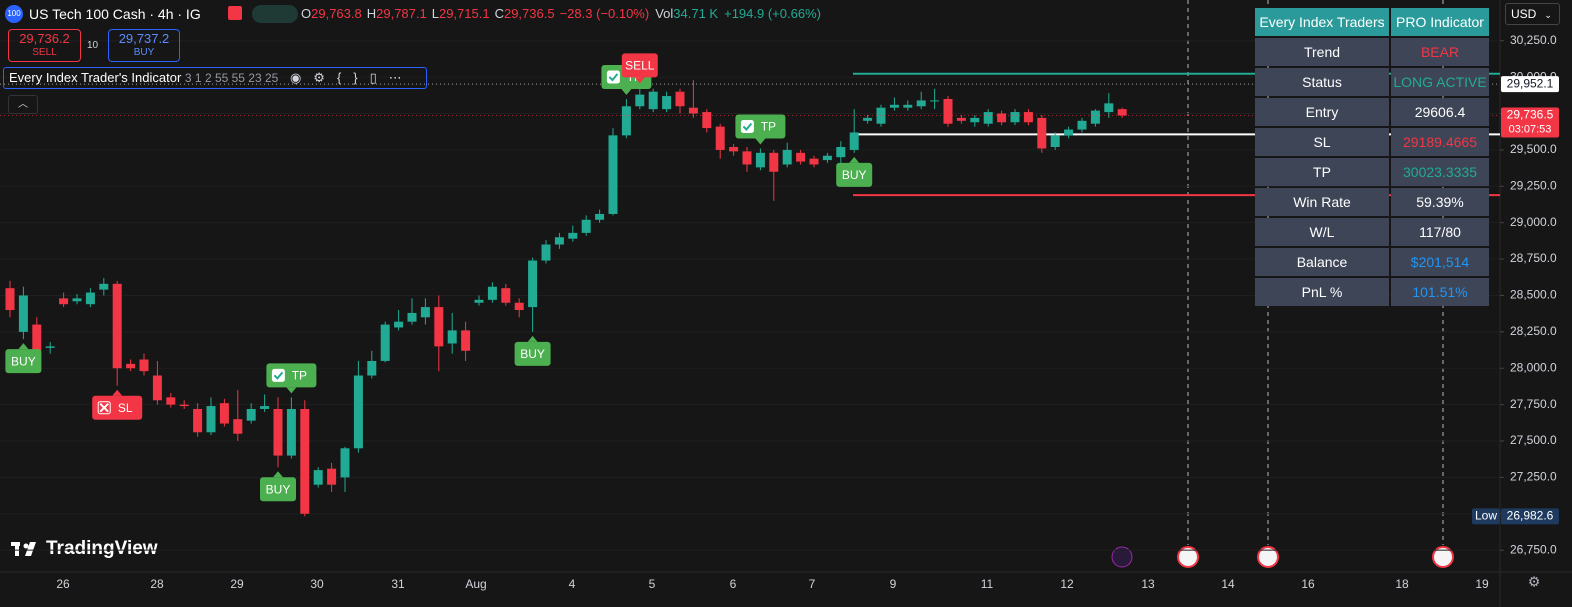 This screenshot has height=607, width=1572. Describe the element at coordinates (1532, 14) in the screenshot. I see `currency-select: USD ⌄` at that location.